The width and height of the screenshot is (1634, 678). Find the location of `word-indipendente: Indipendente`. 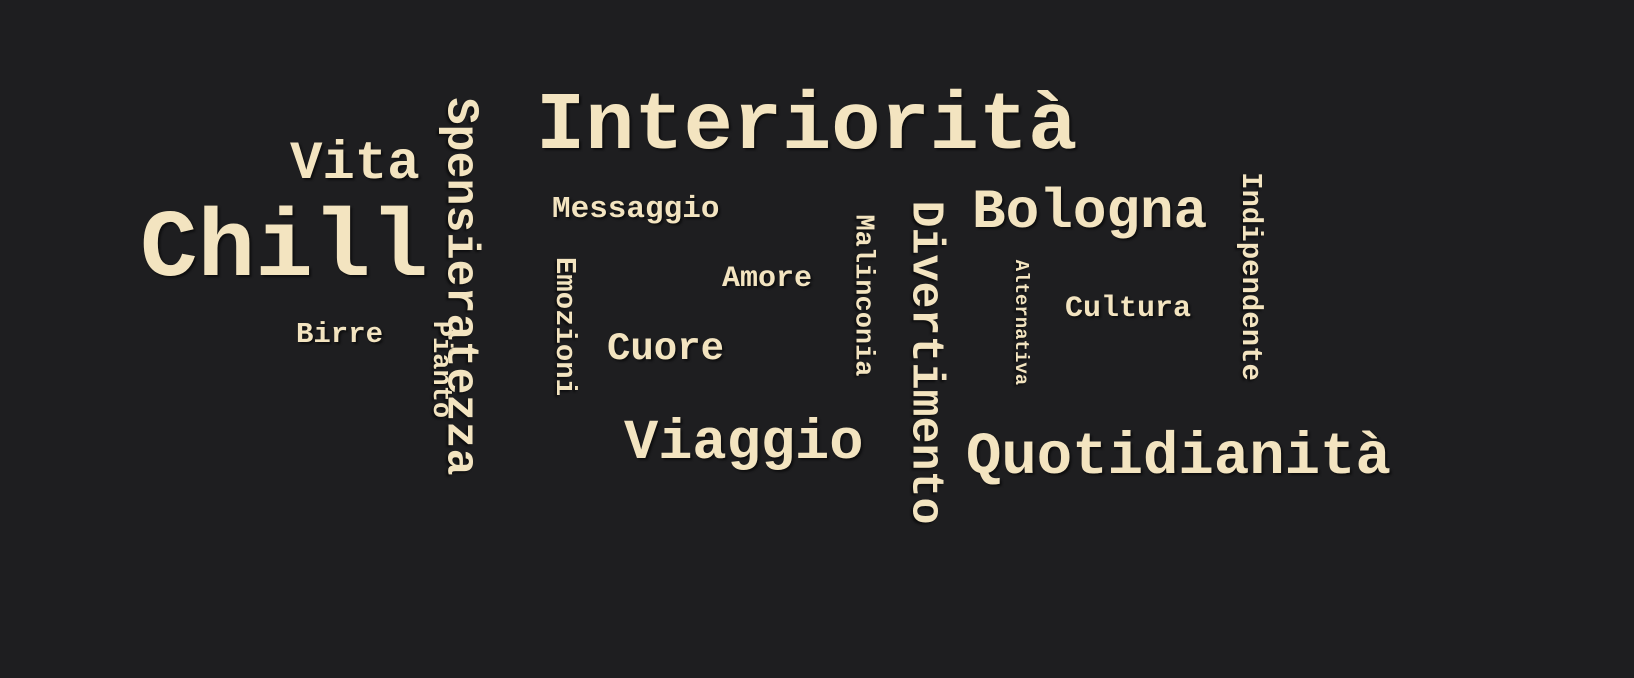

word-indipendente: Indipendente is located at coordinates (1250, 276).